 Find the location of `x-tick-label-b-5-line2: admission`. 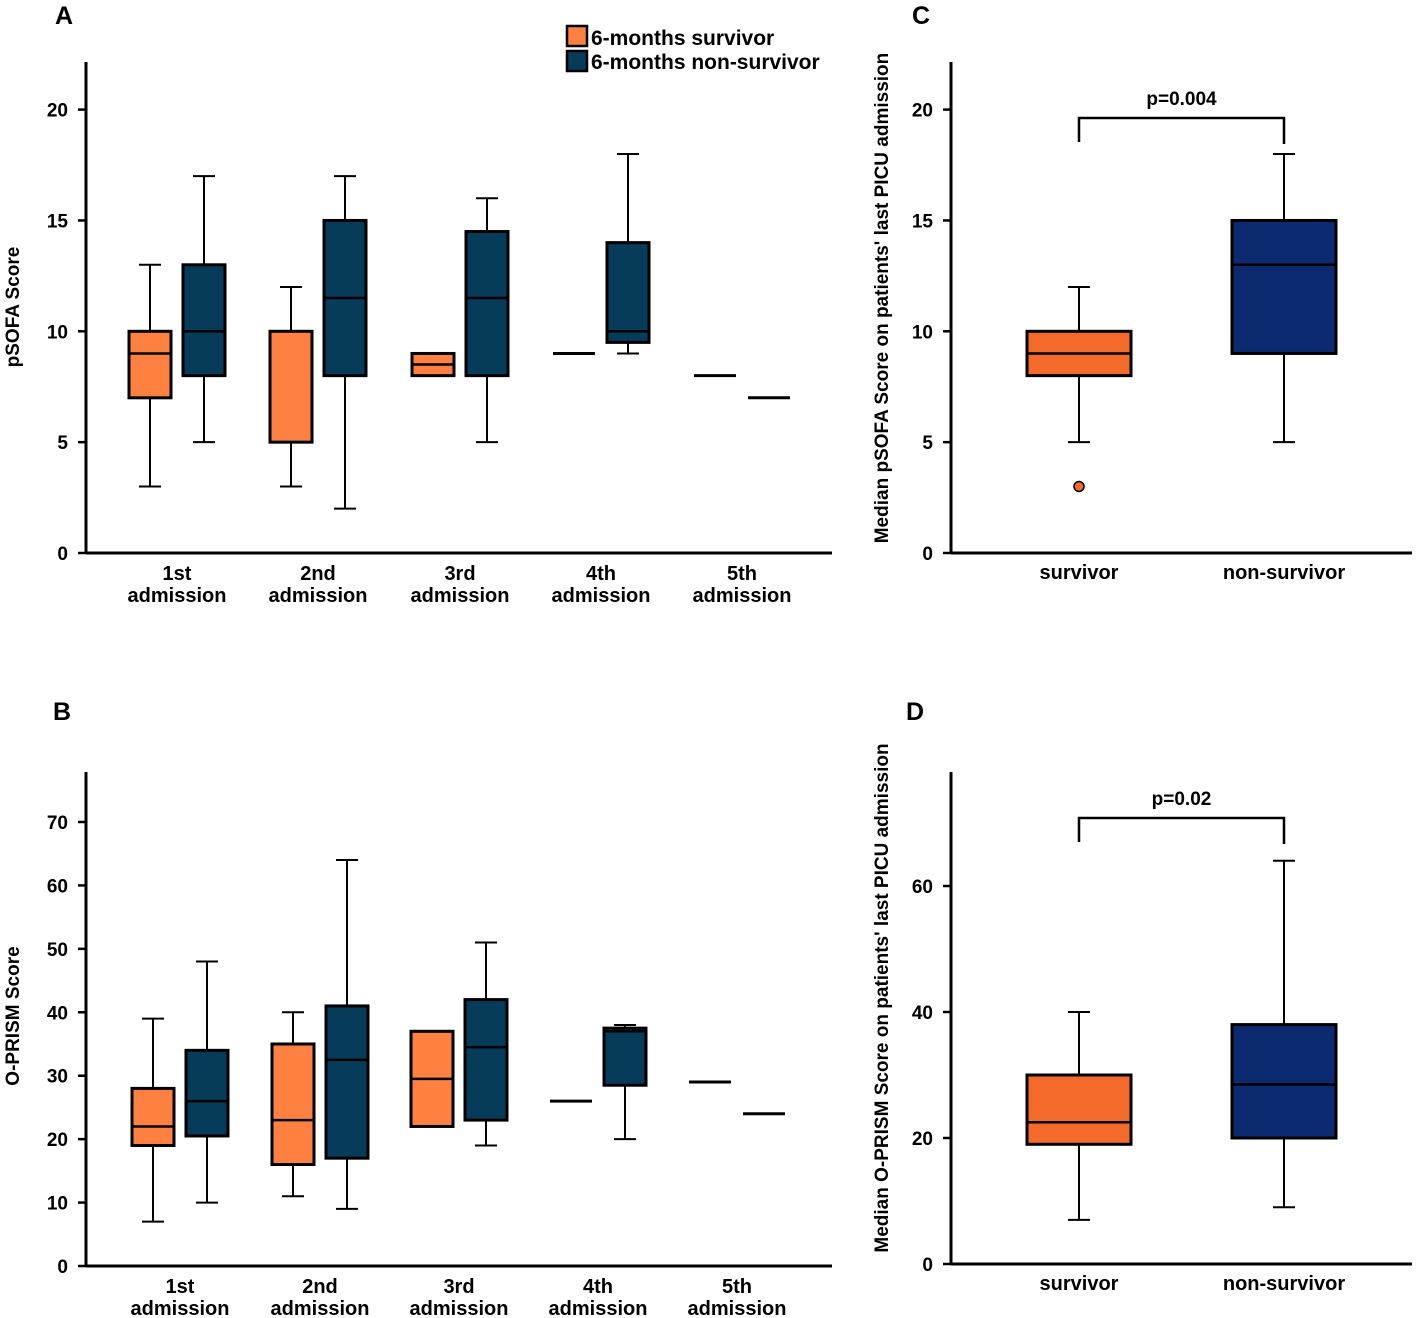

x-tick-label-b-5-line2: admission is located at coordinates (737, 1308).